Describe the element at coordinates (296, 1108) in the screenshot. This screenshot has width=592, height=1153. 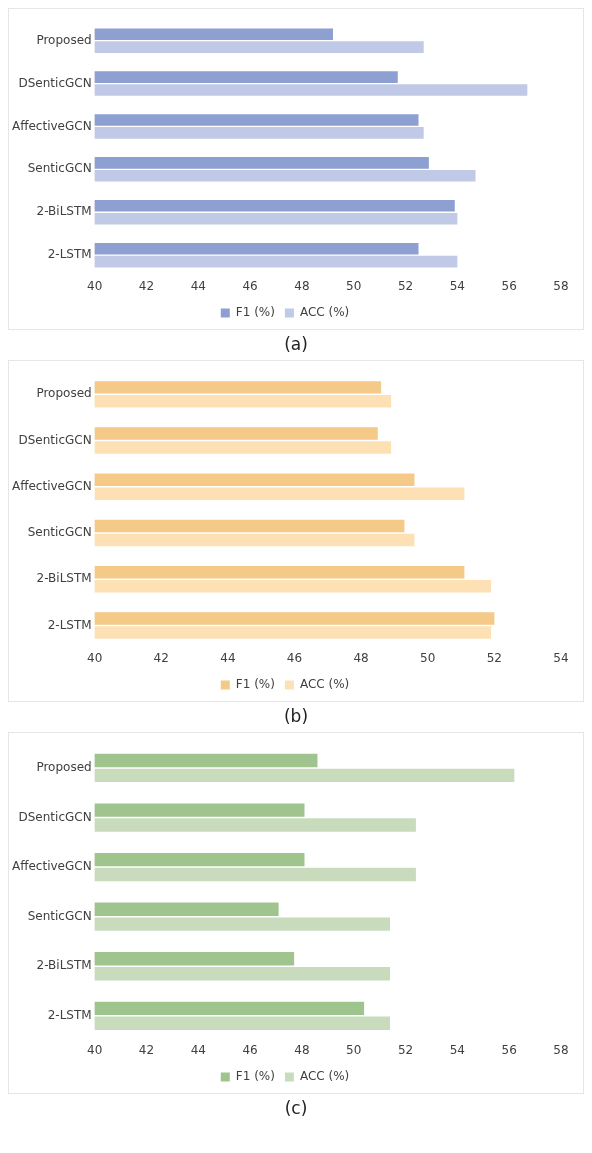
I see `text: (c)` at that location.